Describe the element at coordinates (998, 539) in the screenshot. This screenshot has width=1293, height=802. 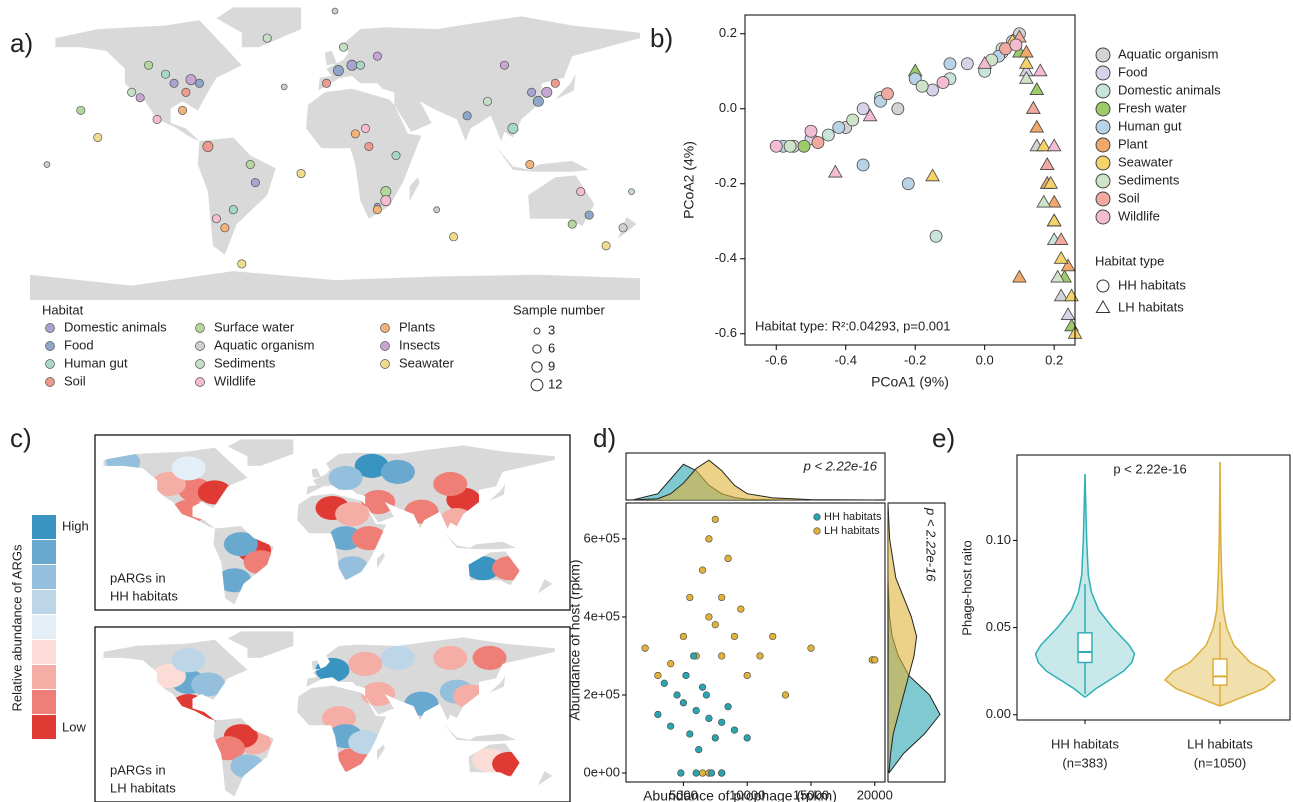
I see `y-tick-label: 0.10` at that location.